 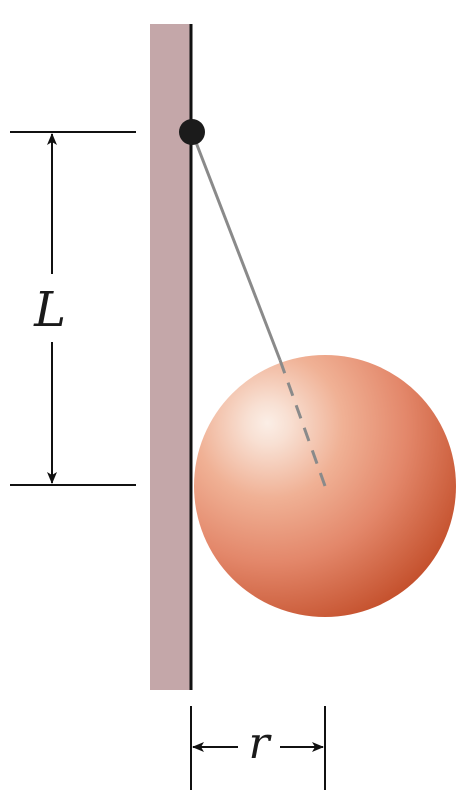 I want to click on string, so click(x=236, y=246).